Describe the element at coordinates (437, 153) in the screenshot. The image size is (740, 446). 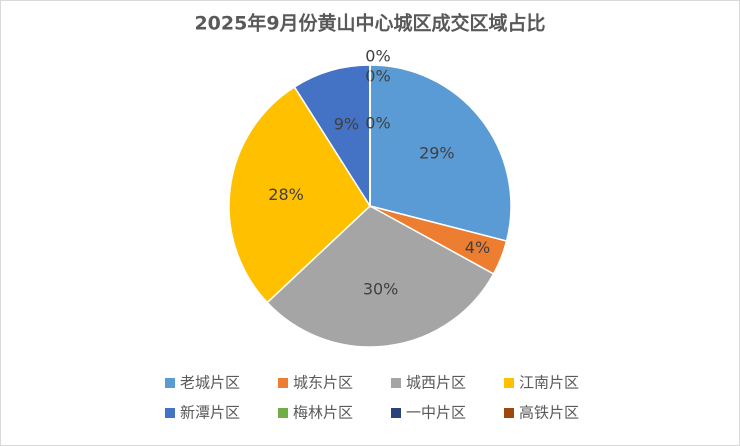
I see `data-label: 29%` at that location.